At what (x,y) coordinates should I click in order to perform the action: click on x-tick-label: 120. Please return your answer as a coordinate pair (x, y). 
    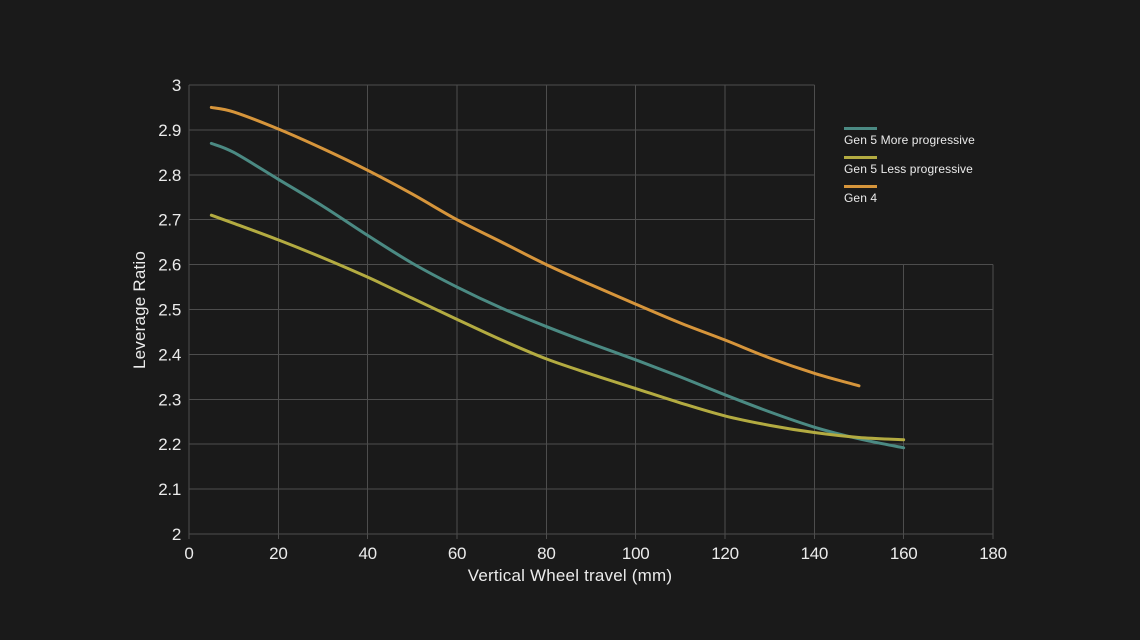
    Looking at the image, I should click on (724, 553).